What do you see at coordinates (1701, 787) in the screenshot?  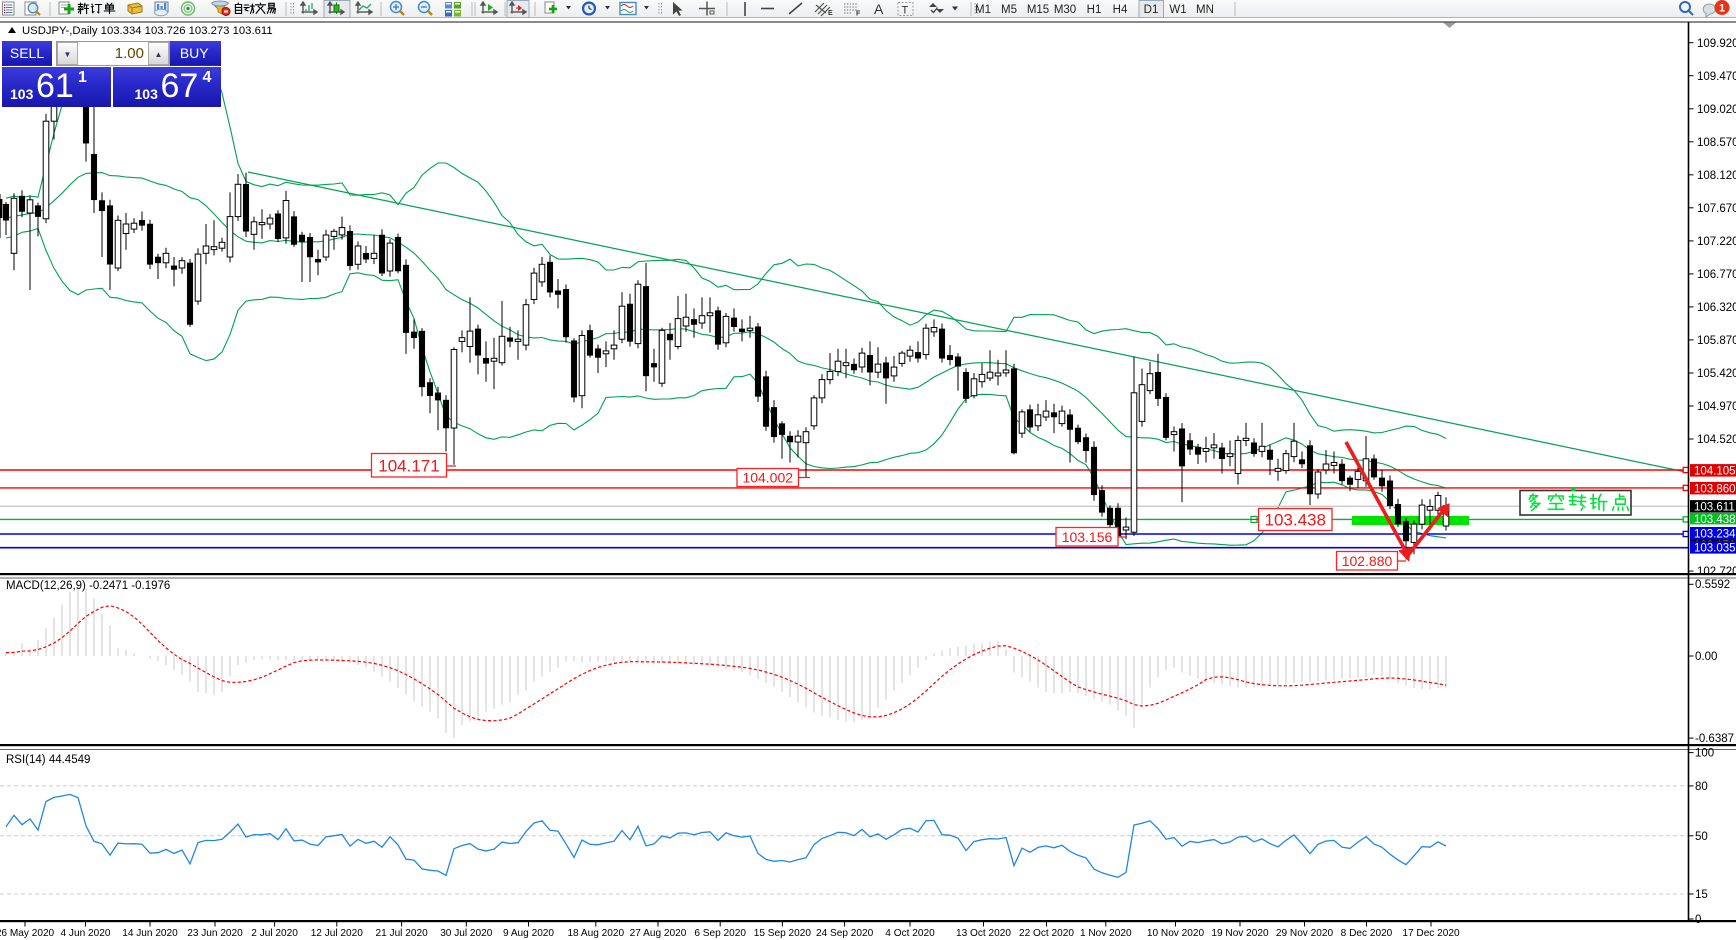 I see `svg-text: 80` at bounding box center [1701, 787].